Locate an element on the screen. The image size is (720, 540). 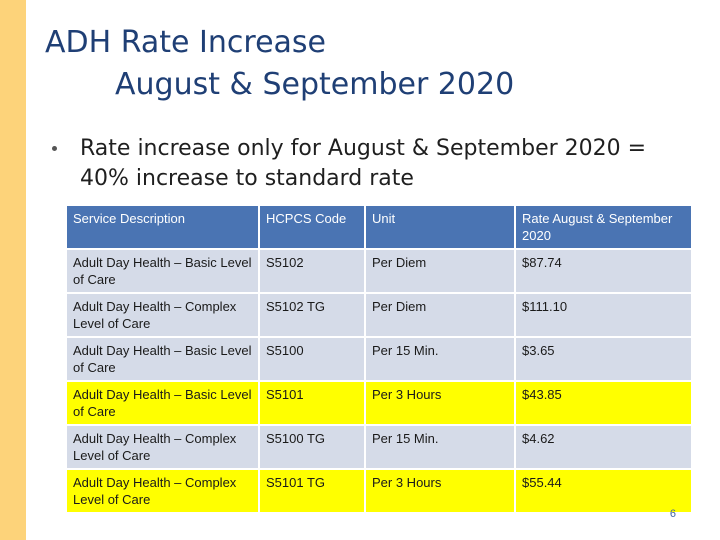
cell-rate: $3.65 is located at coordinates (603, 359).